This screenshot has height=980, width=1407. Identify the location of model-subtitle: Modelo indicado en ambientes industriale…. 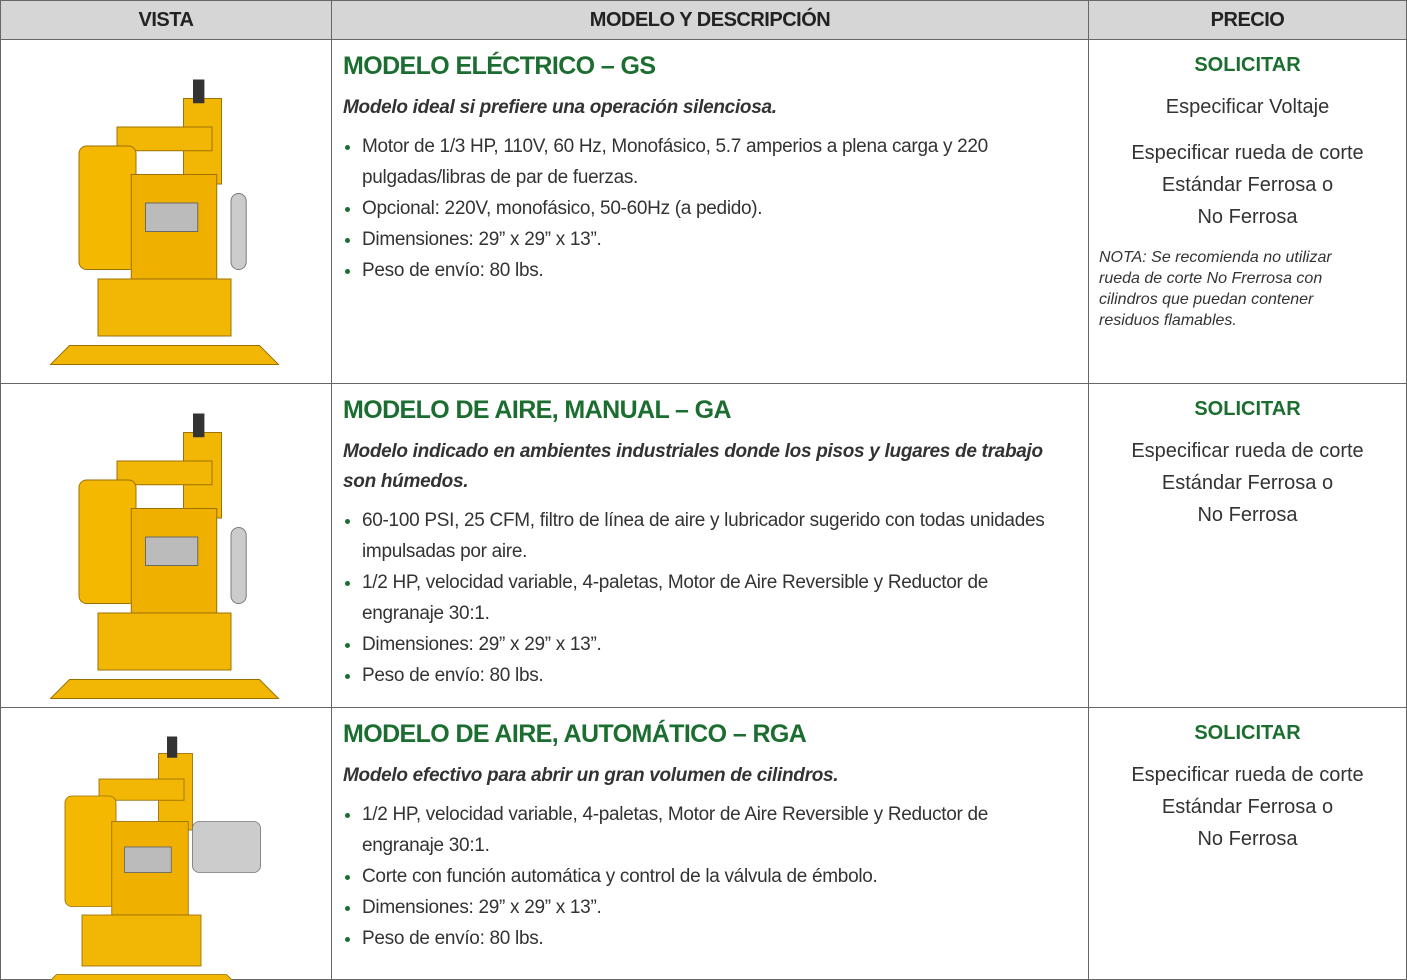
(693, 466).